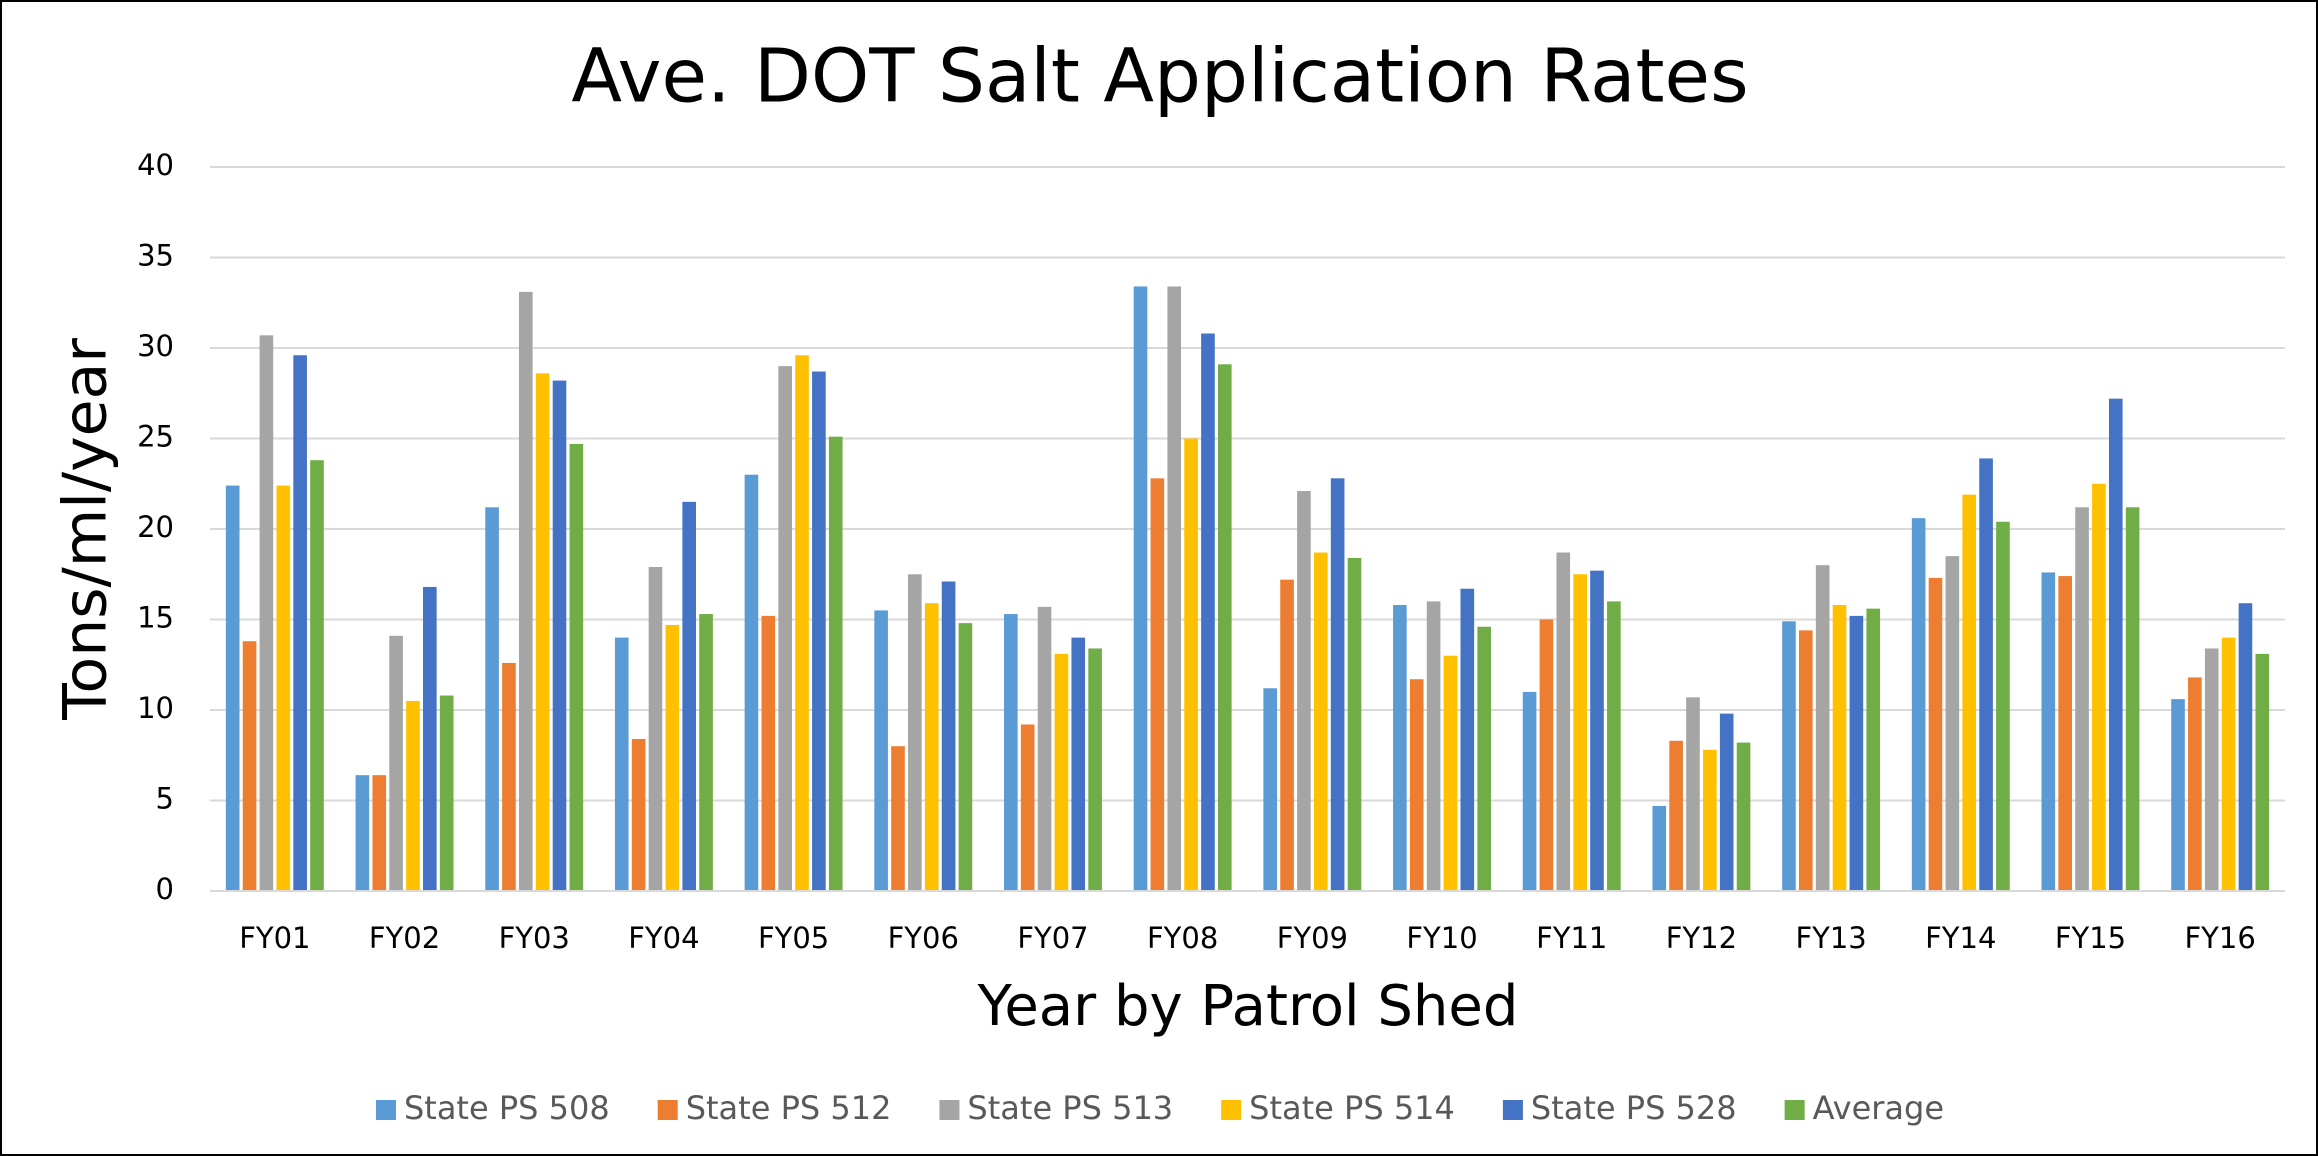 This screenshot has height=1156, width=2318. What do you see at coordinates (86, 529) in the screenshot?
I see `y-axis-title: Tons/ml/year` at bounding box center [86, 529].